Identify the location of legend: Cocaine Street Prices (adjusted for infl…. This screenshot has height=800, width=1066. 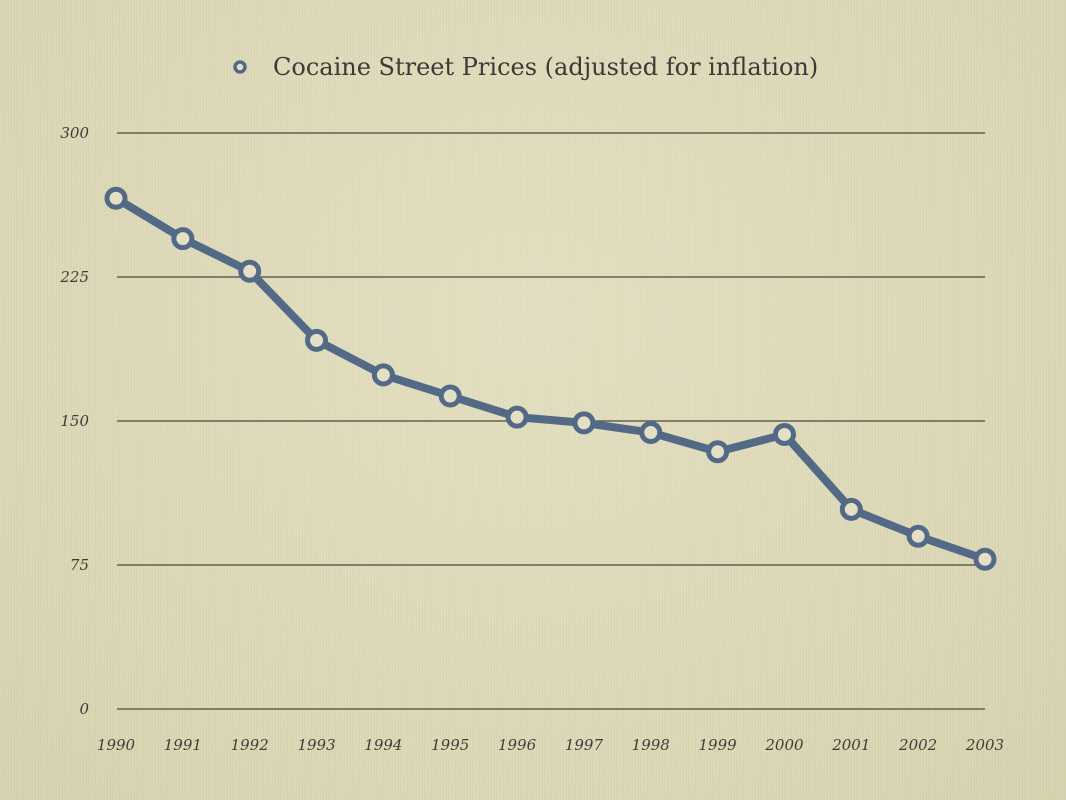
(525, 67).